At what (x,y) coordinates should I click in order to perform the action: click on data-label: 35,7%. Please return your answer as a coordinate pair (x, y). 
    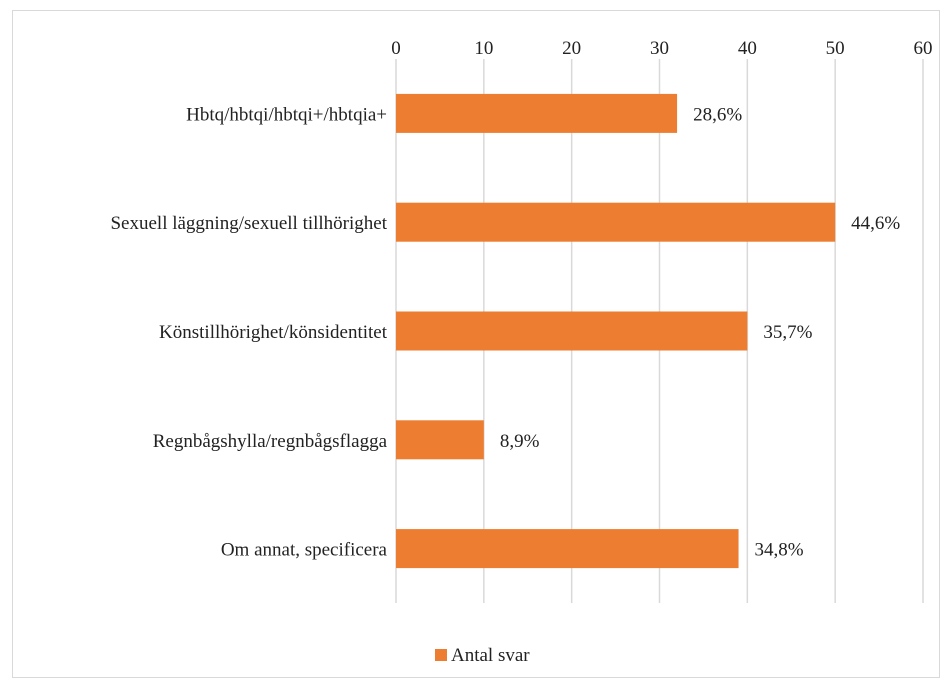
    Looking at the image, I should click on (787, 332).